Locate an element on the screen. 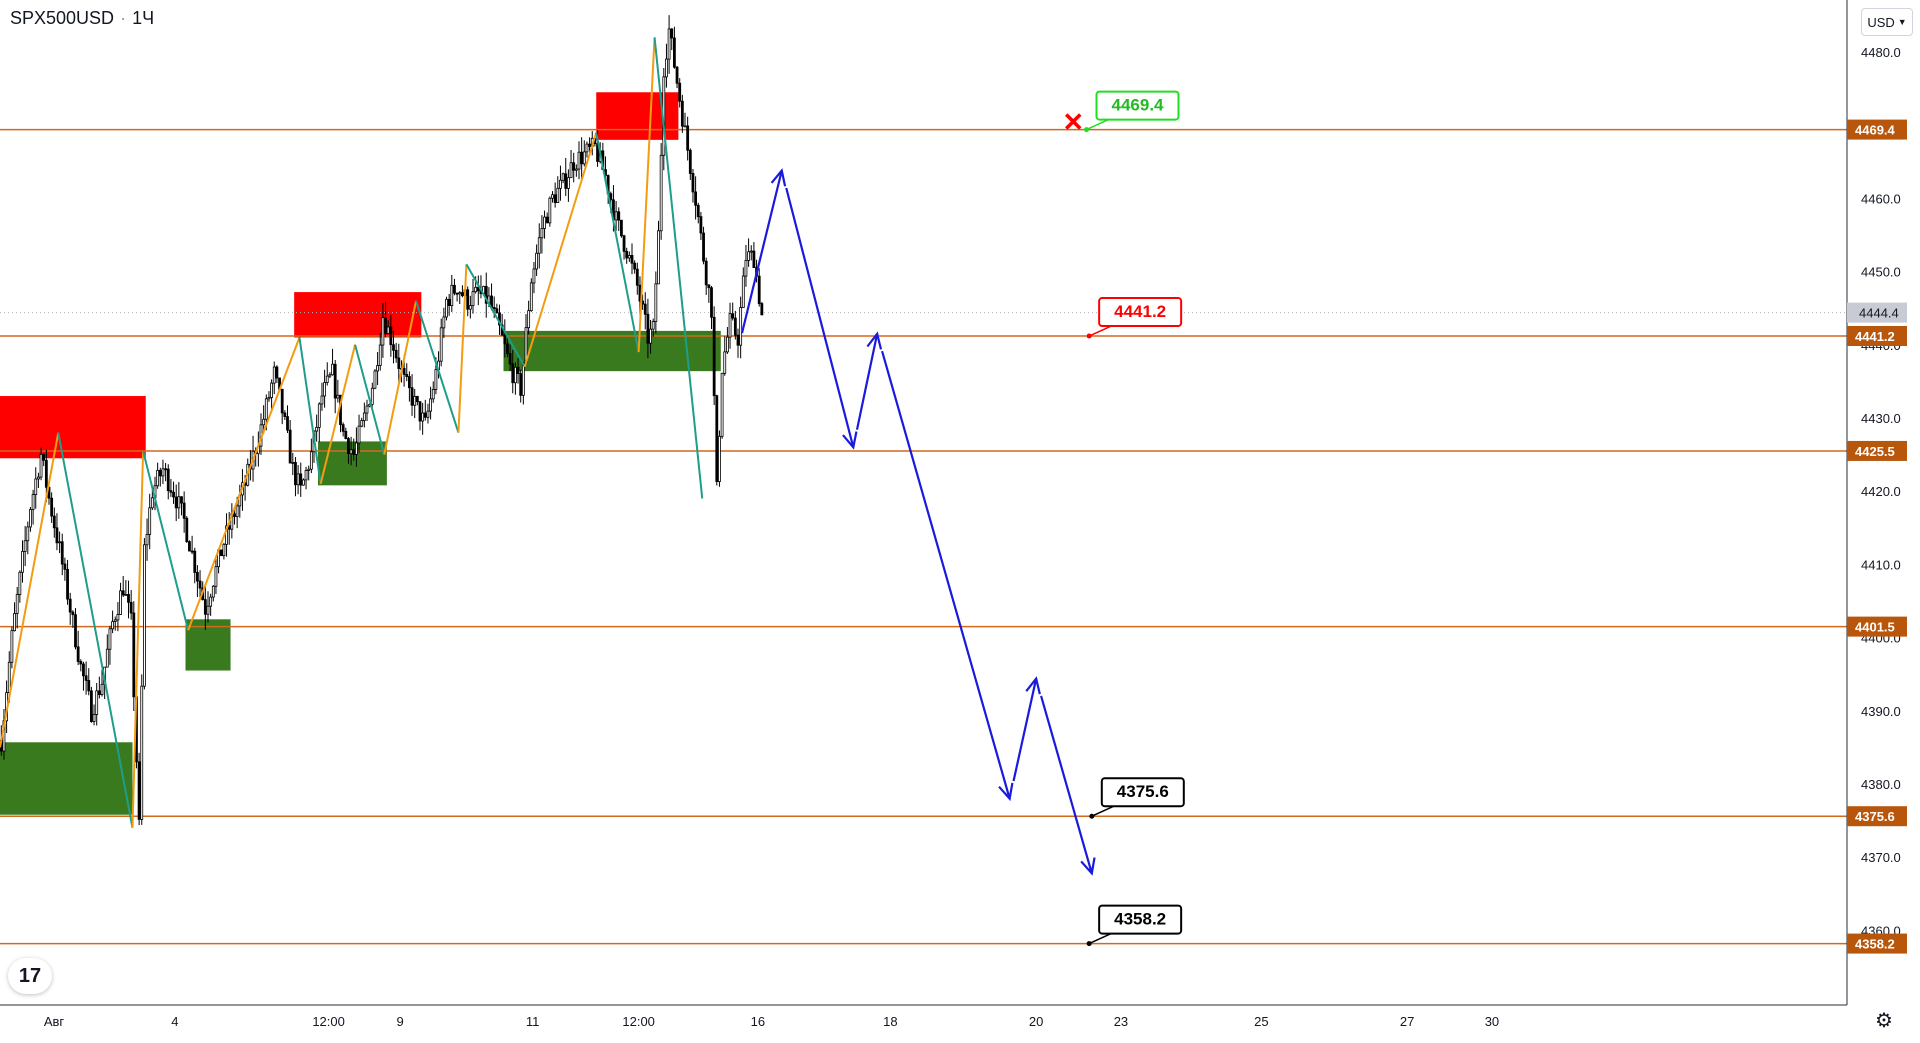  callout-label-3: 4358.2 is located at coordinates (1140, 919).